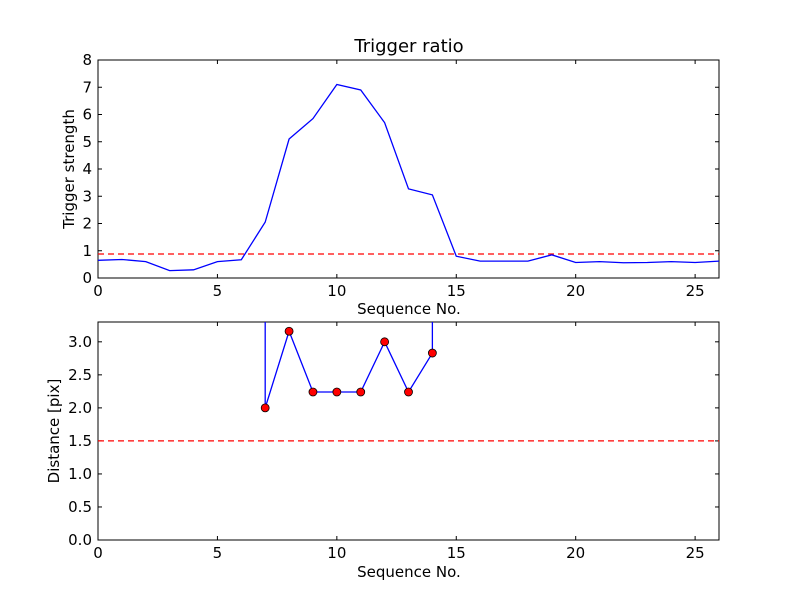  Describe the element at coordinates (80, 507) in the screenshot. I see `y-tick-label: 0.5` at that location.